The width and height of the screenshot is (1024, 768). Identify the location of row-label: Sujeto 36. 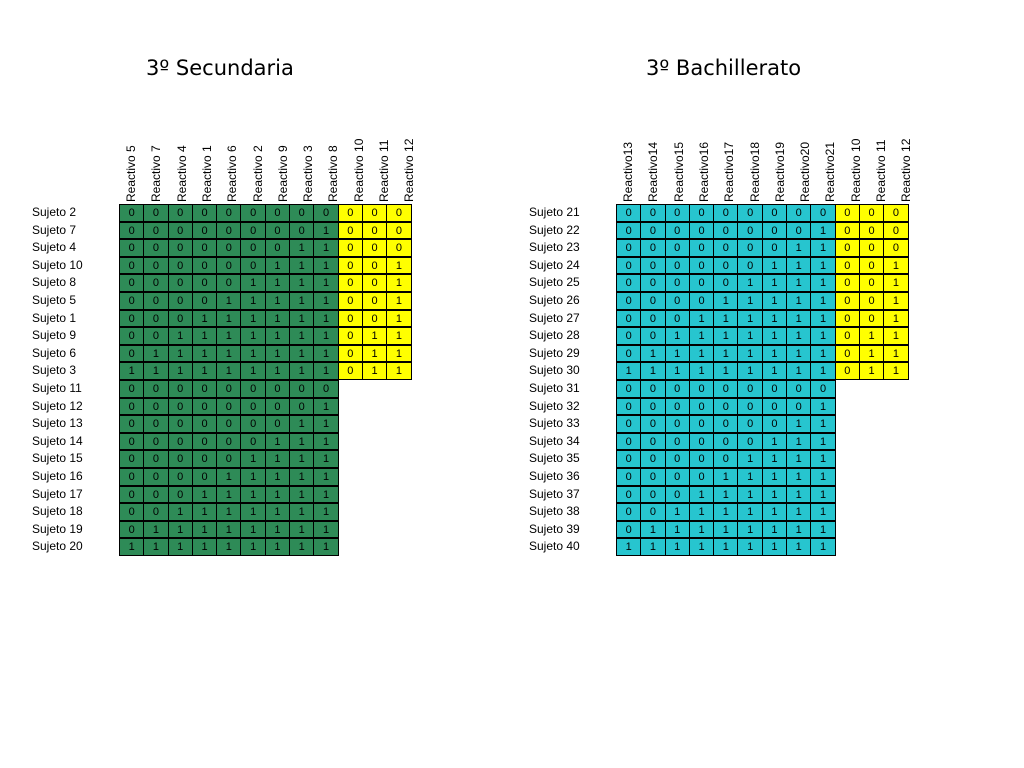
(554, 475).